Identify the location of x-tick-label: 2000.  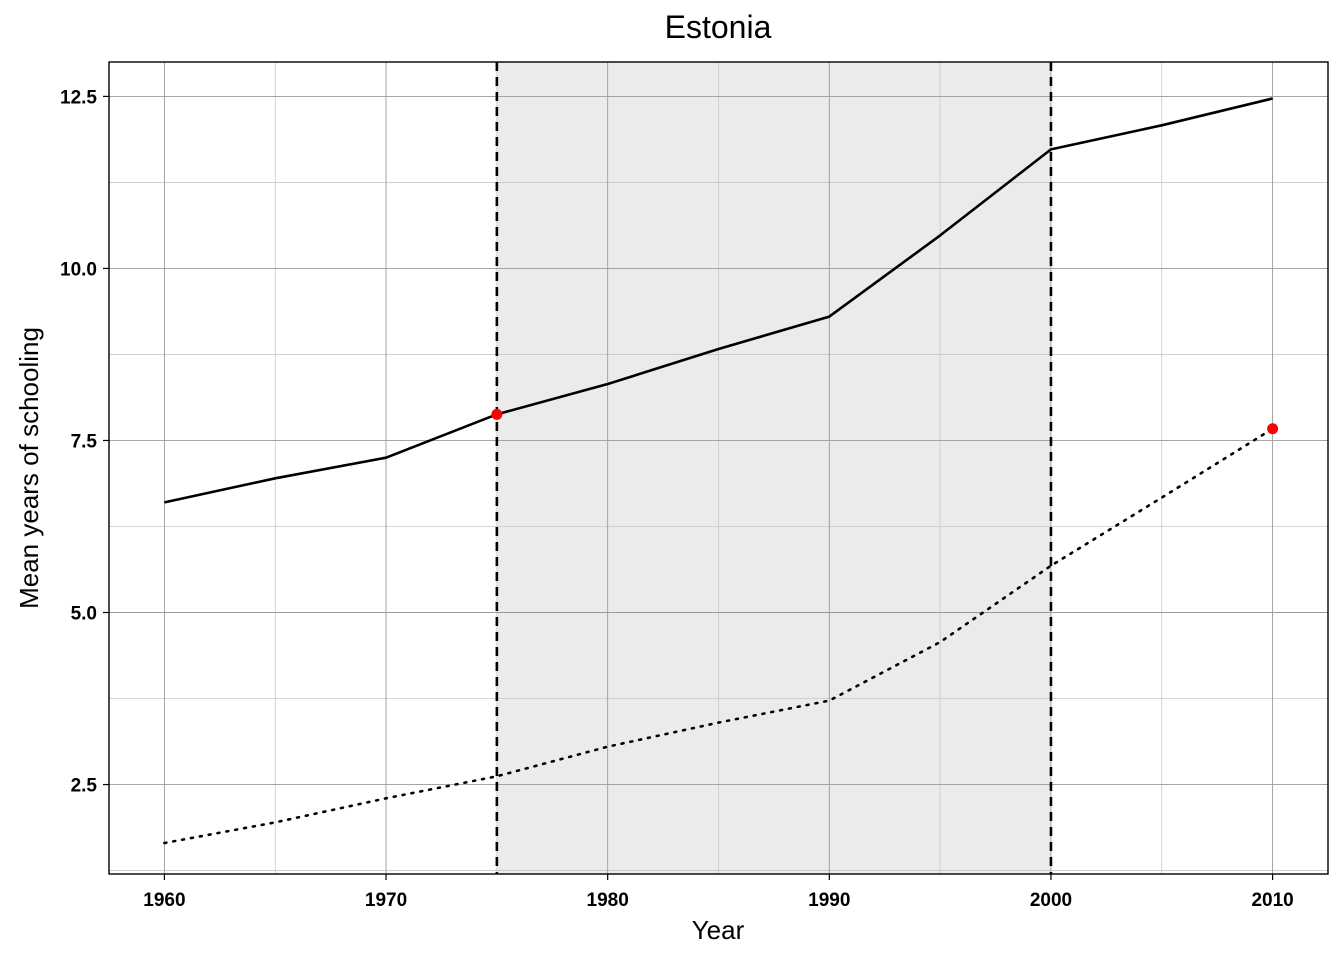
(1051, 900).